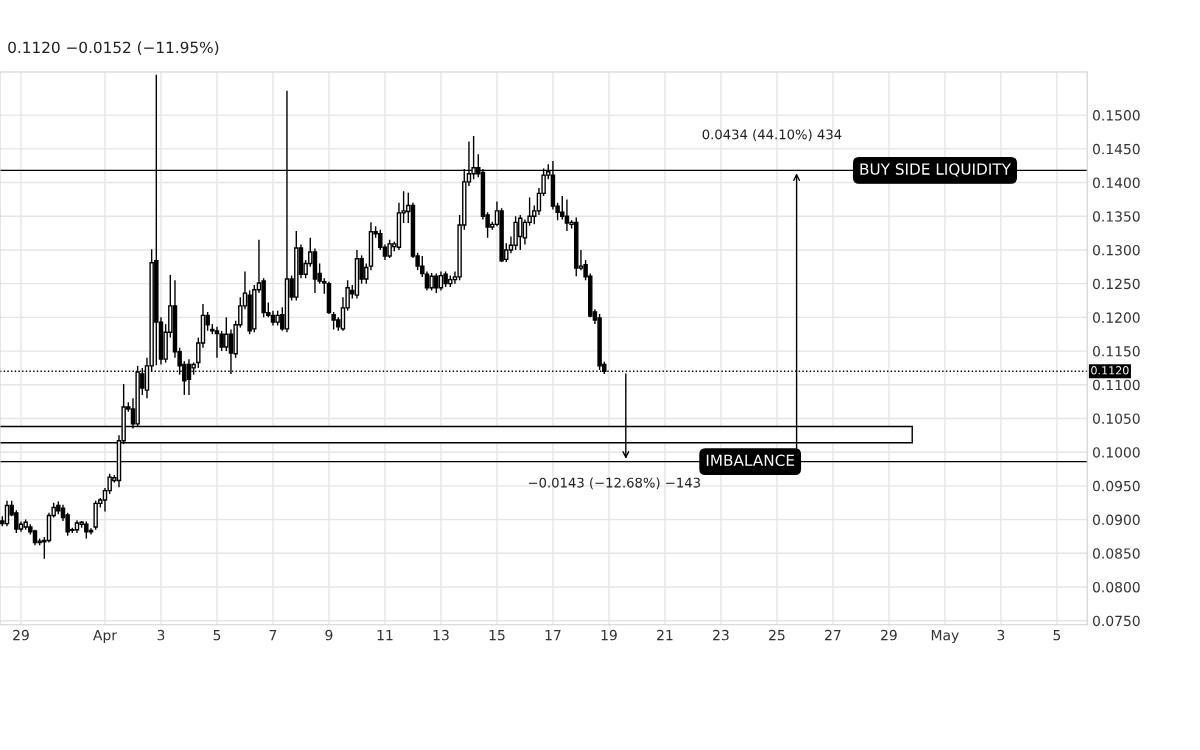 The width and height of the screenshot is (1200, 750). What do you see at coordinates (1110, 370) in the screenshot?
I see `ref-line-label: 0.1120` at bounding box center [1110, 370].